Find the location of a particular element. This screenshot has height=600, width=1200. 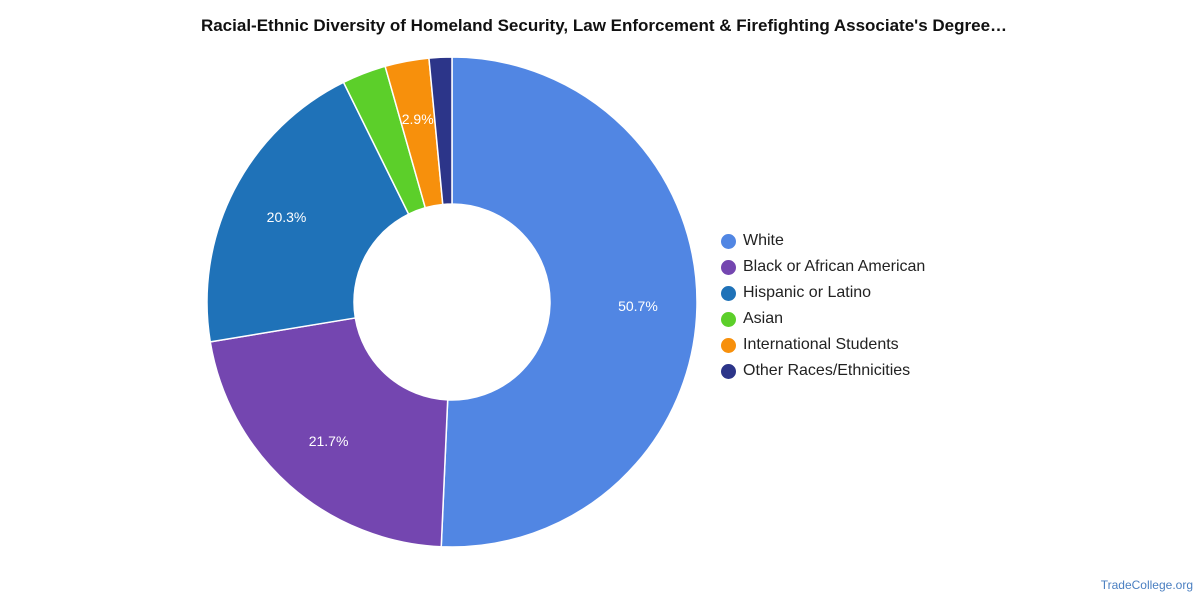

slice-label-black-or-african-american: 21.7% is located at coordinates (329, 441).